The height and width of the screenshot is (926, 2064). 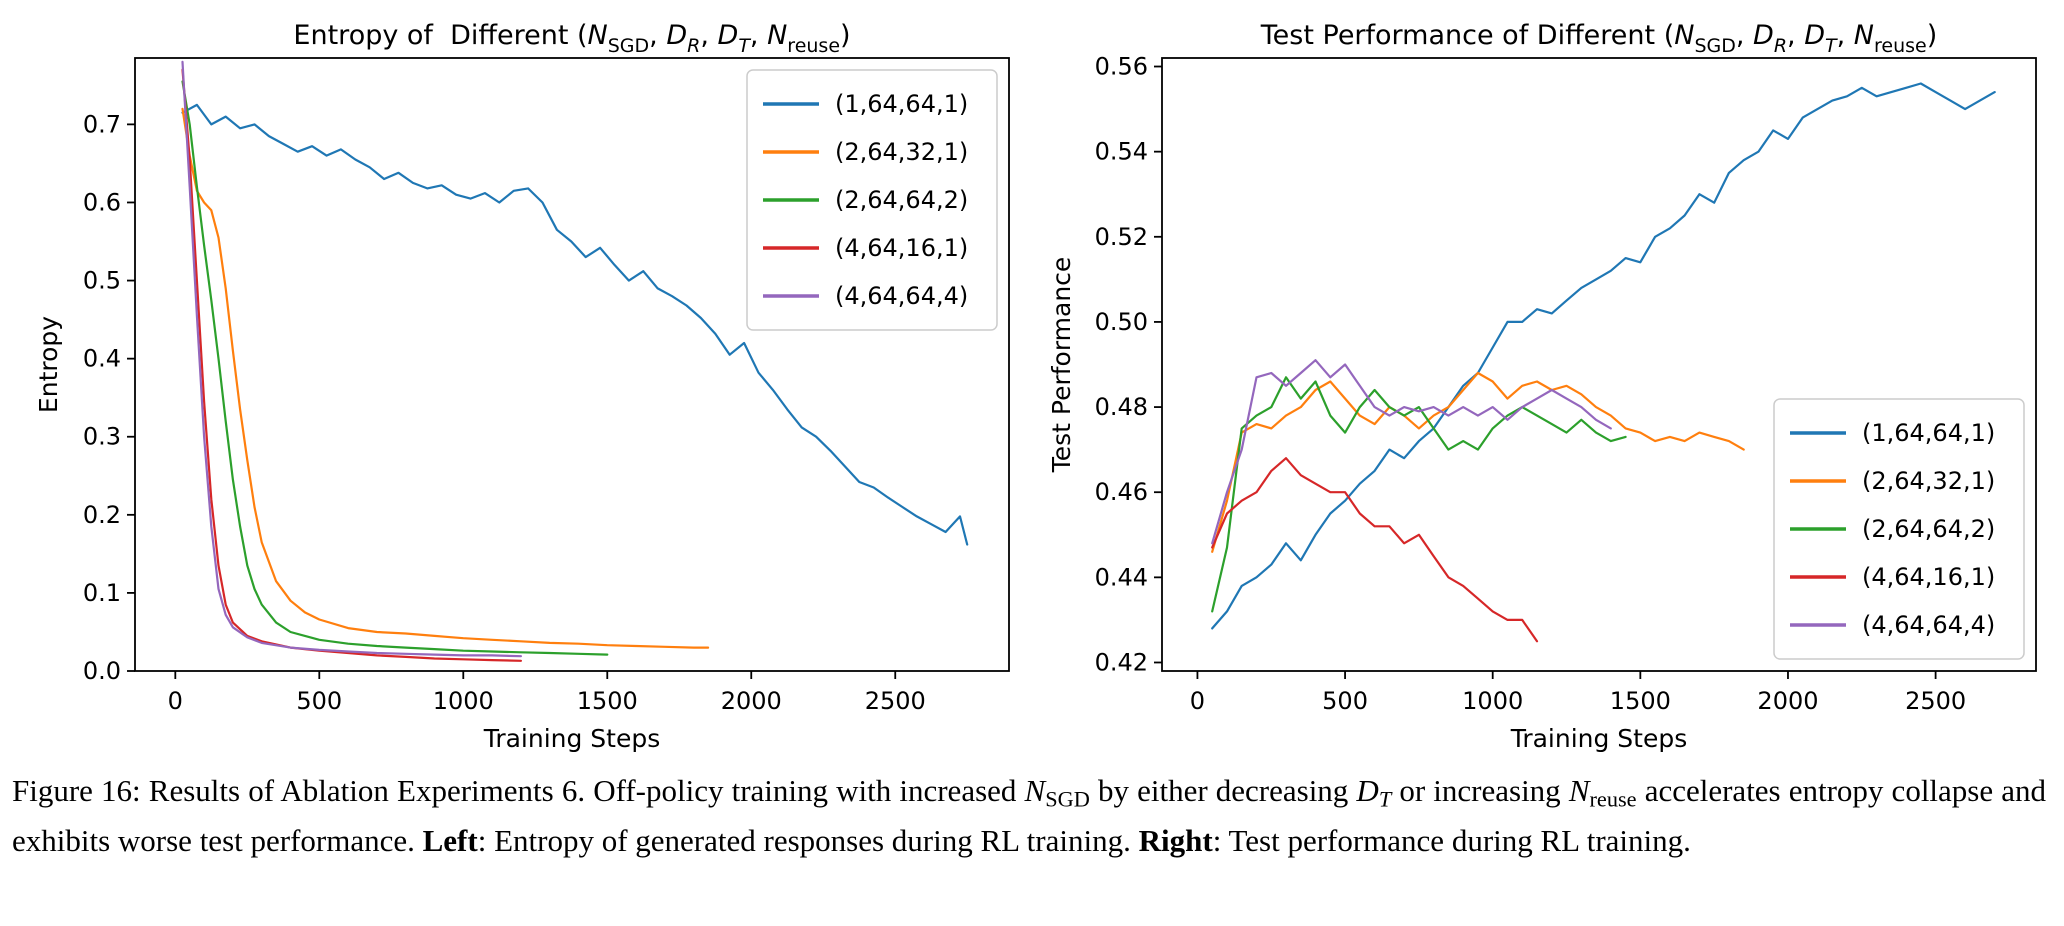 I want to click on y-tick-label: 0.48, so click(x=1121, y=407).